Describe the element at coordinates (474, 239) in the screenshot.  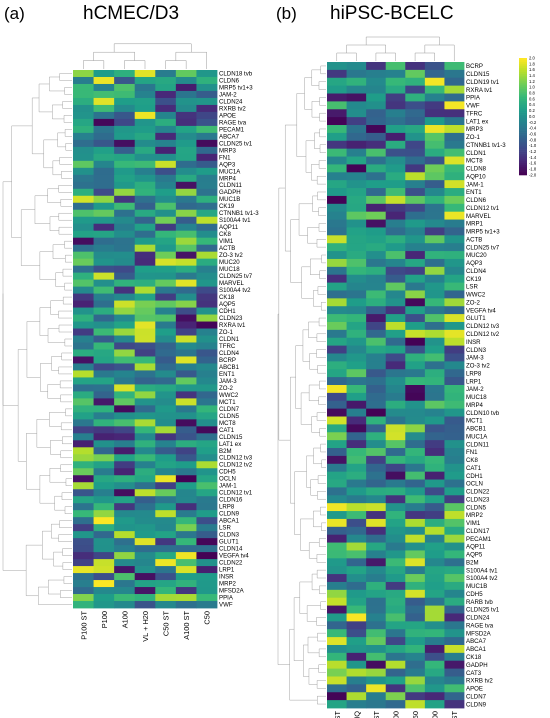
I see `row-label: ACTB` at that location.